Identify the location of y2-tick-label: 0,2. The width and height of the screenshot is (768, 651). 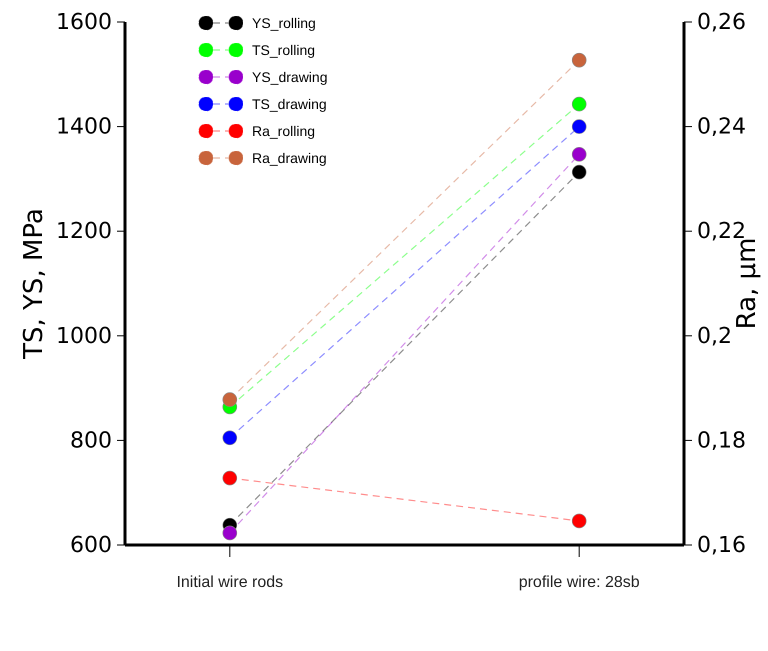
(714, 336).